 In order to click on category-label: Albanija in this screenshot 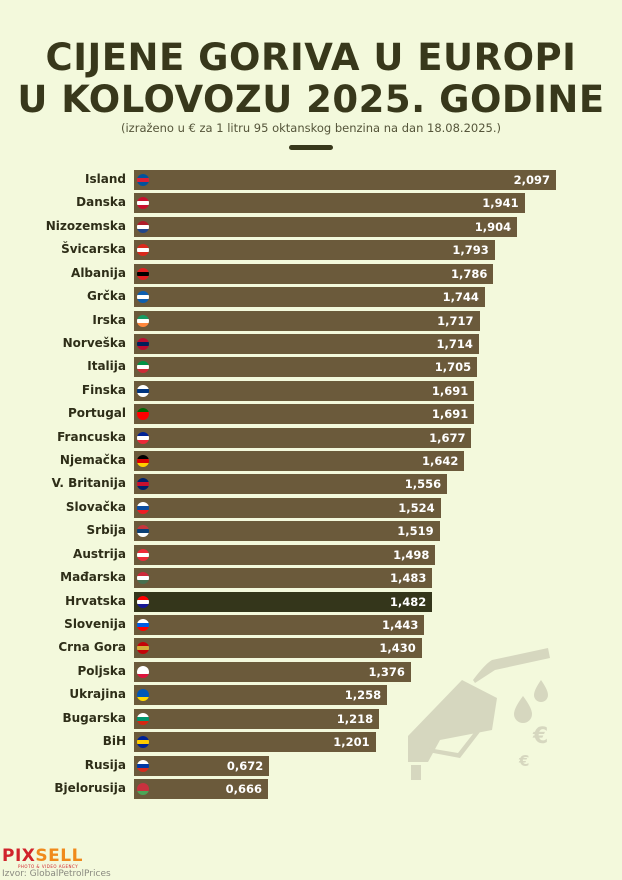, I will do `click(98, 272)`.